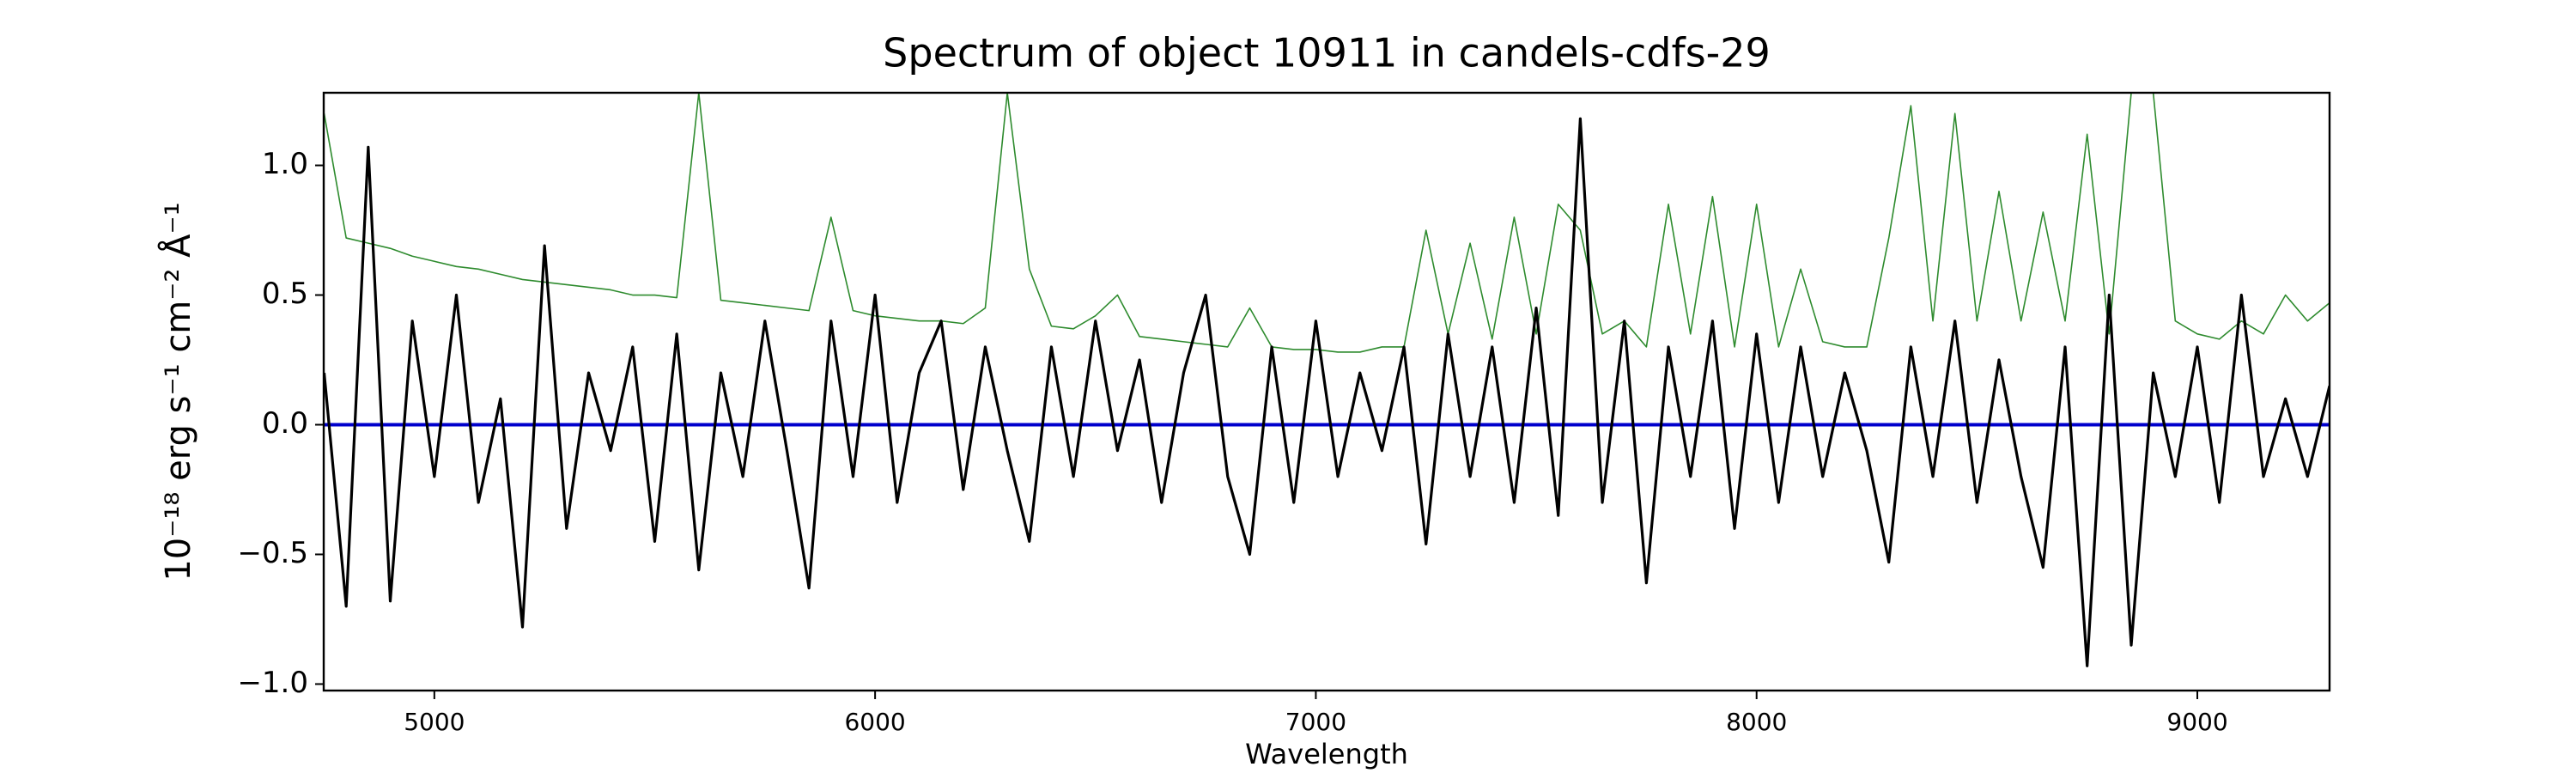 Image resolution: width=2576 pixels, height=773 pixels. I want to click on y-axis-label: 10⁻¹⁸ erg s⁻¹ cm⁻² Å⁻¹, so click(177, 391).